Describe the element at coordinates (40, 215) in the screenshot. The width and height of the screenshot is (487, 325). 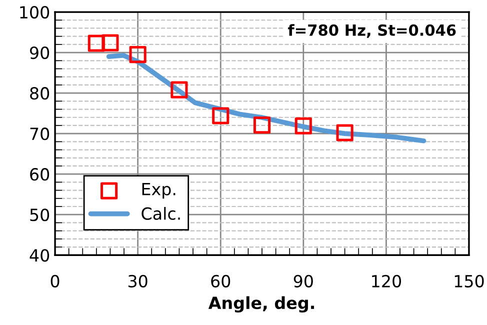
I see `y-tick-label: 50` at that location.